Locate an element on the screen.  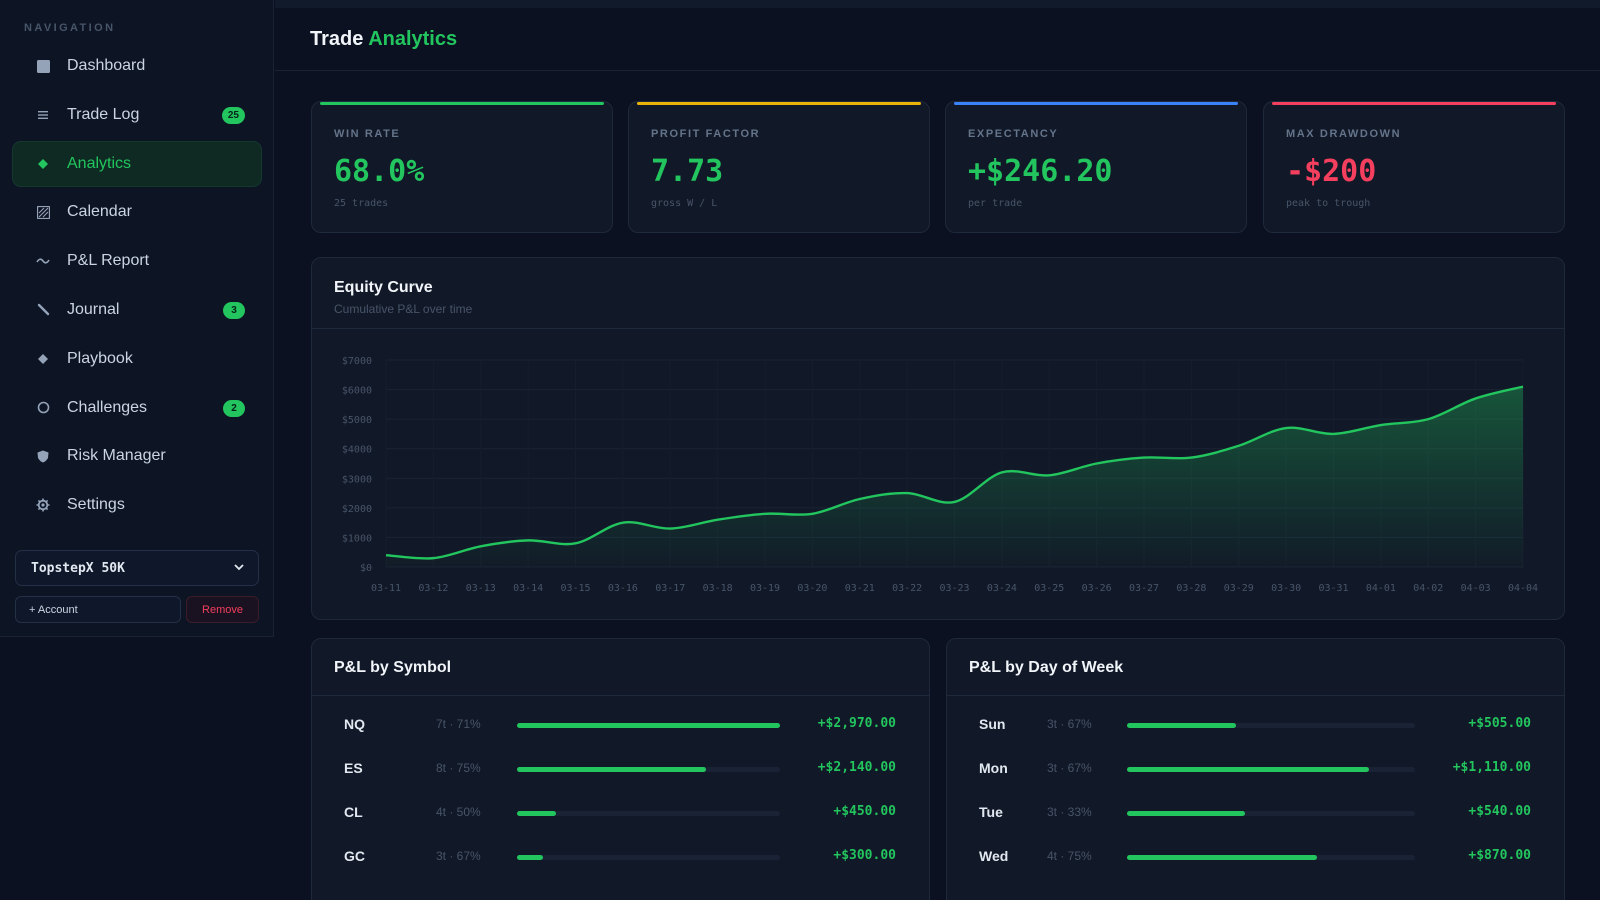
sidebar-item-trade-log: Trade Log 25 is located at coordinates (137, 115).